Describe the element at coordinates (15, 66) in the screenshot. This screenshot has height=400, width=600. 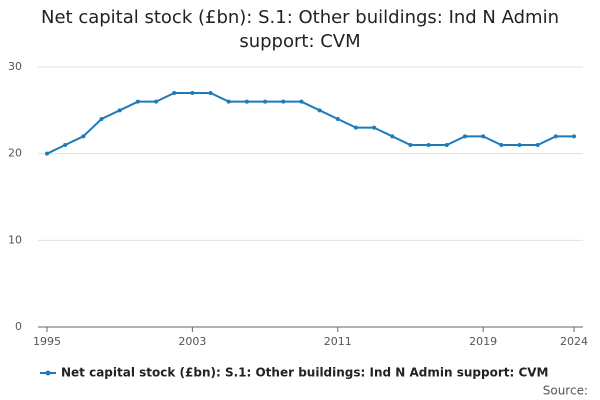
I see `y-tick-label: 30` at that location.